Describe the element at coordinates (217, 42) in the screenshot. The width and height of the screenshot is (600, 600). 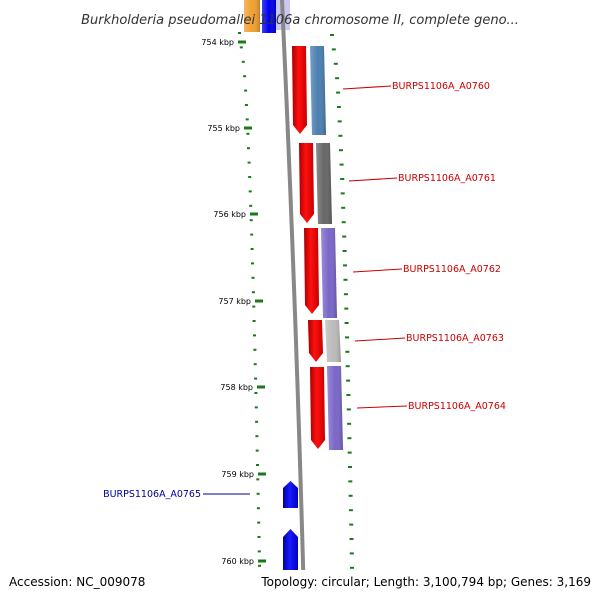
I see `tick-label: 754 kbp` at that location.